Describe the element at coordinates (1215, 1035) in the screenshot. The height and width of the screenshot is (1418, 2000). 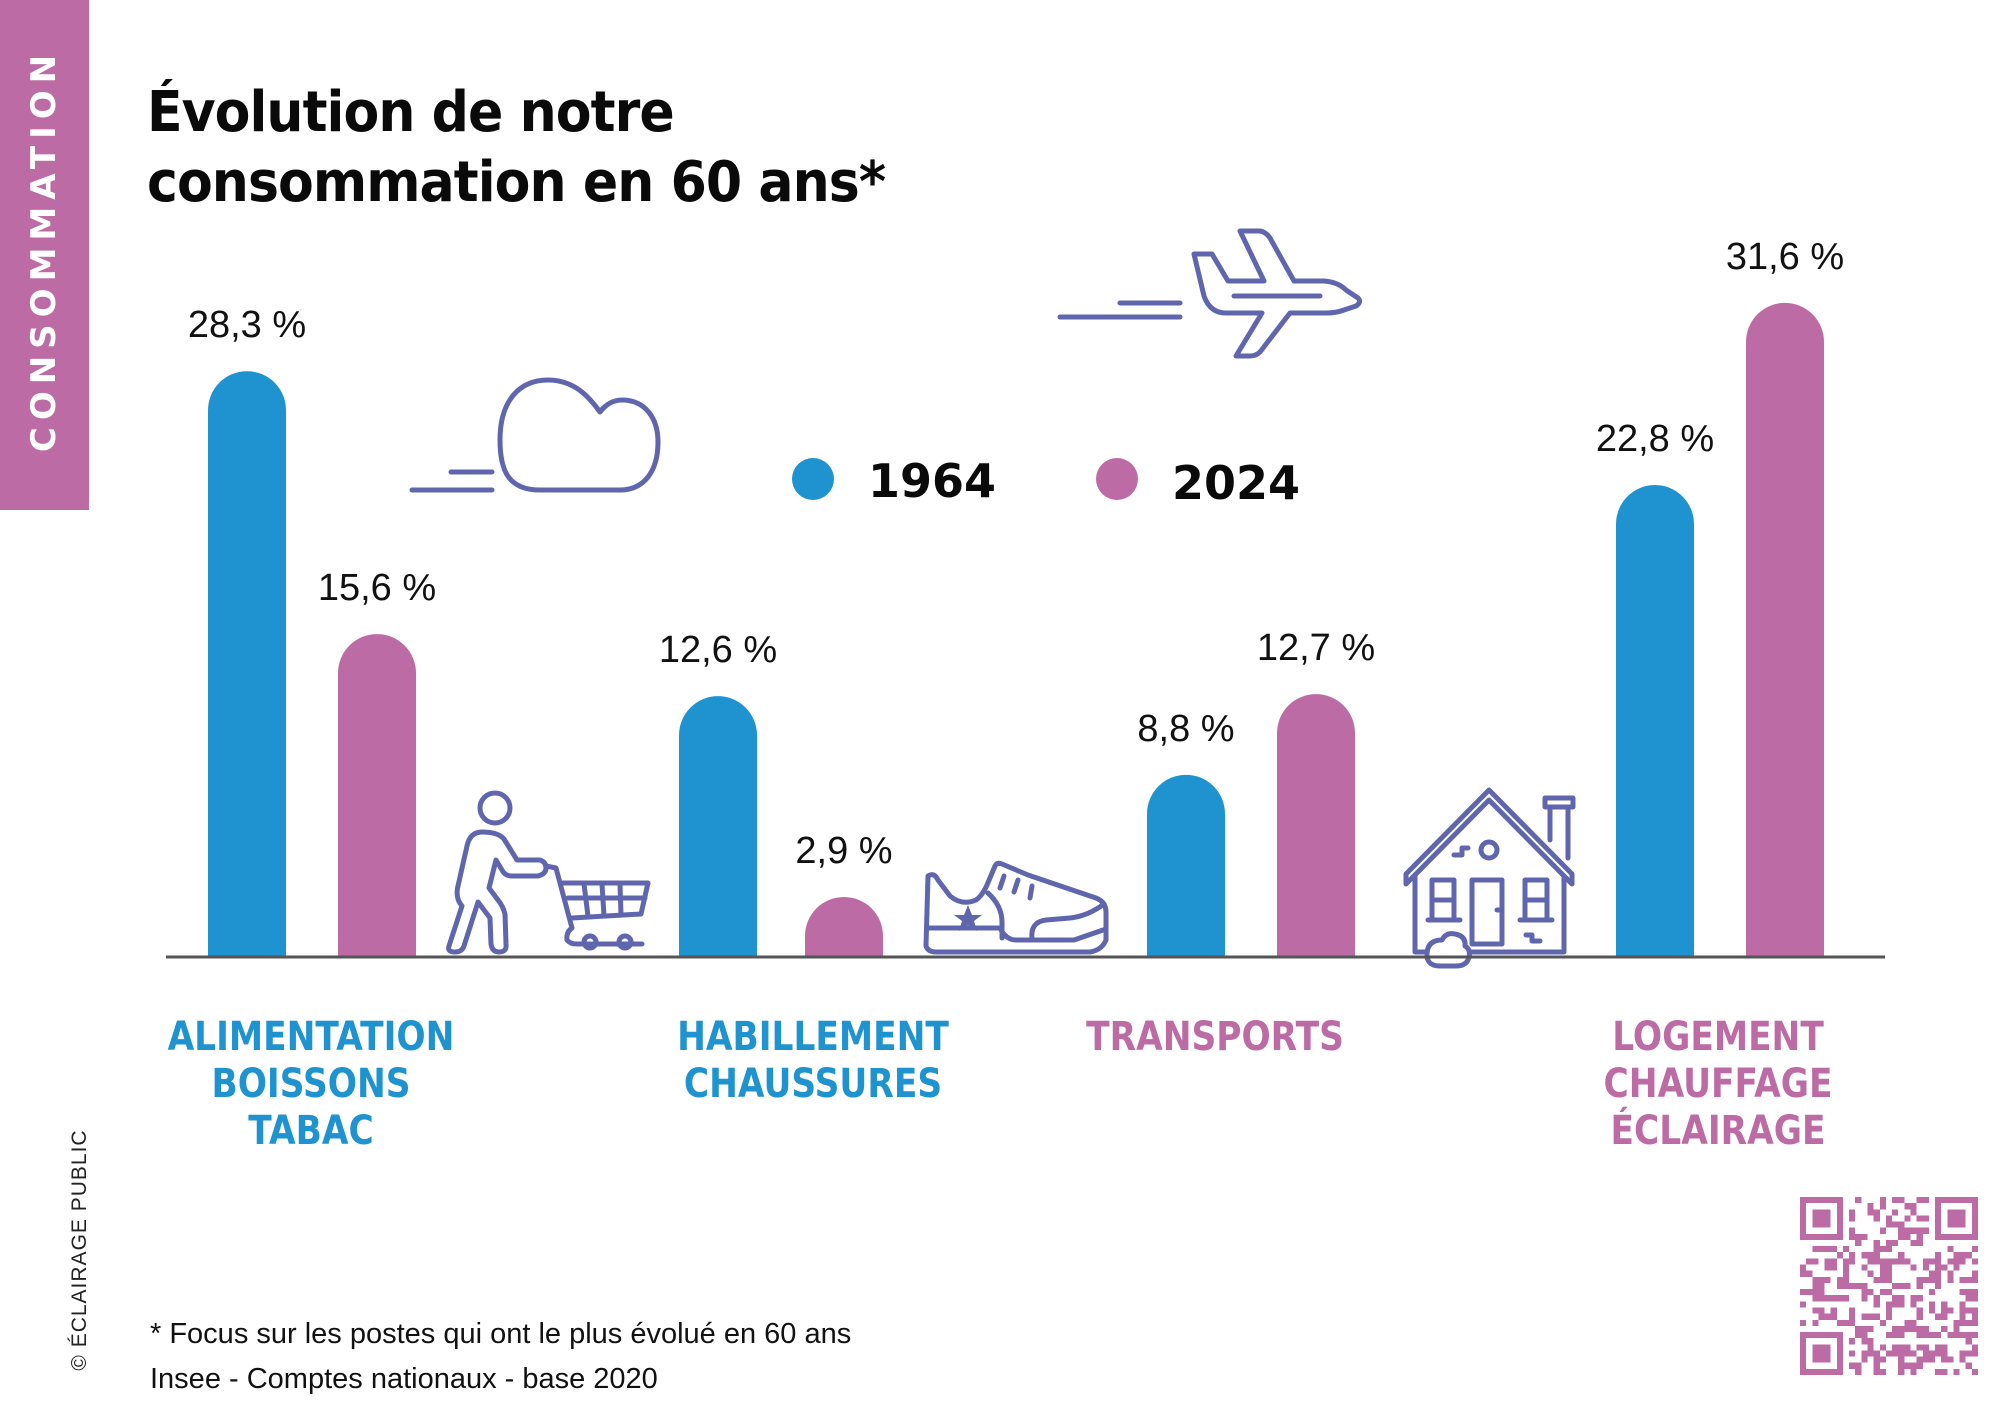
I see `category-label-2-line-0: TRANSPORTS` at that location.